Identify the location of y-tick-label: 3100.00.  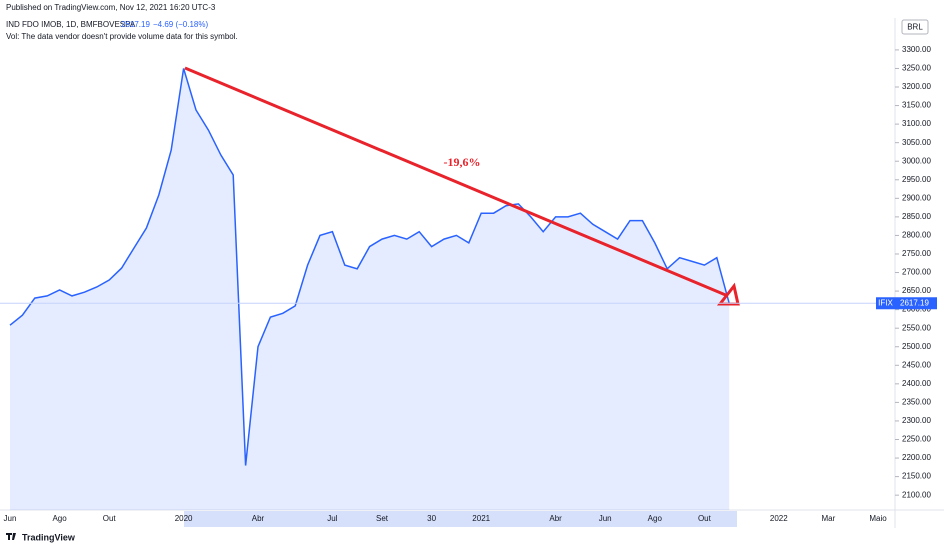
(916, 123).